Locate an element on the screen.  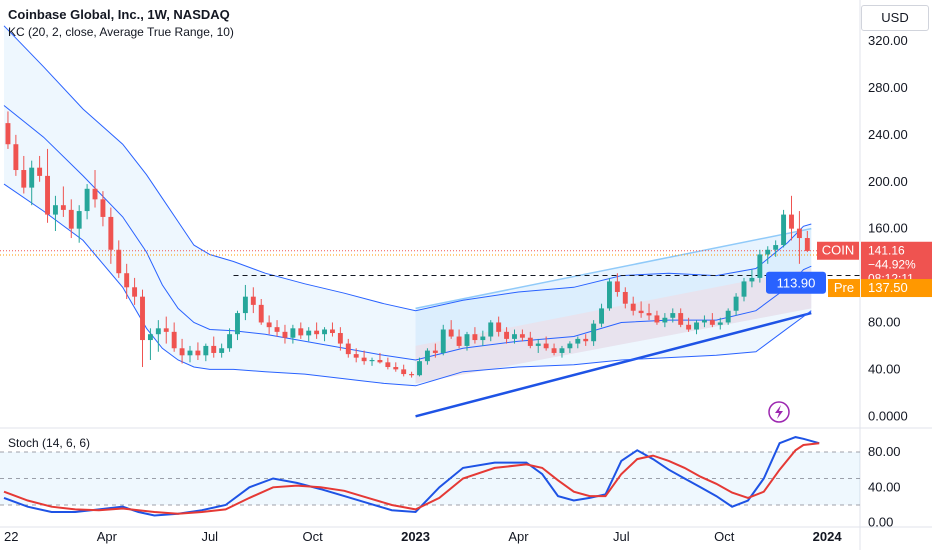
price-tick-label: 280.00 is located at coordinates (888, 87).